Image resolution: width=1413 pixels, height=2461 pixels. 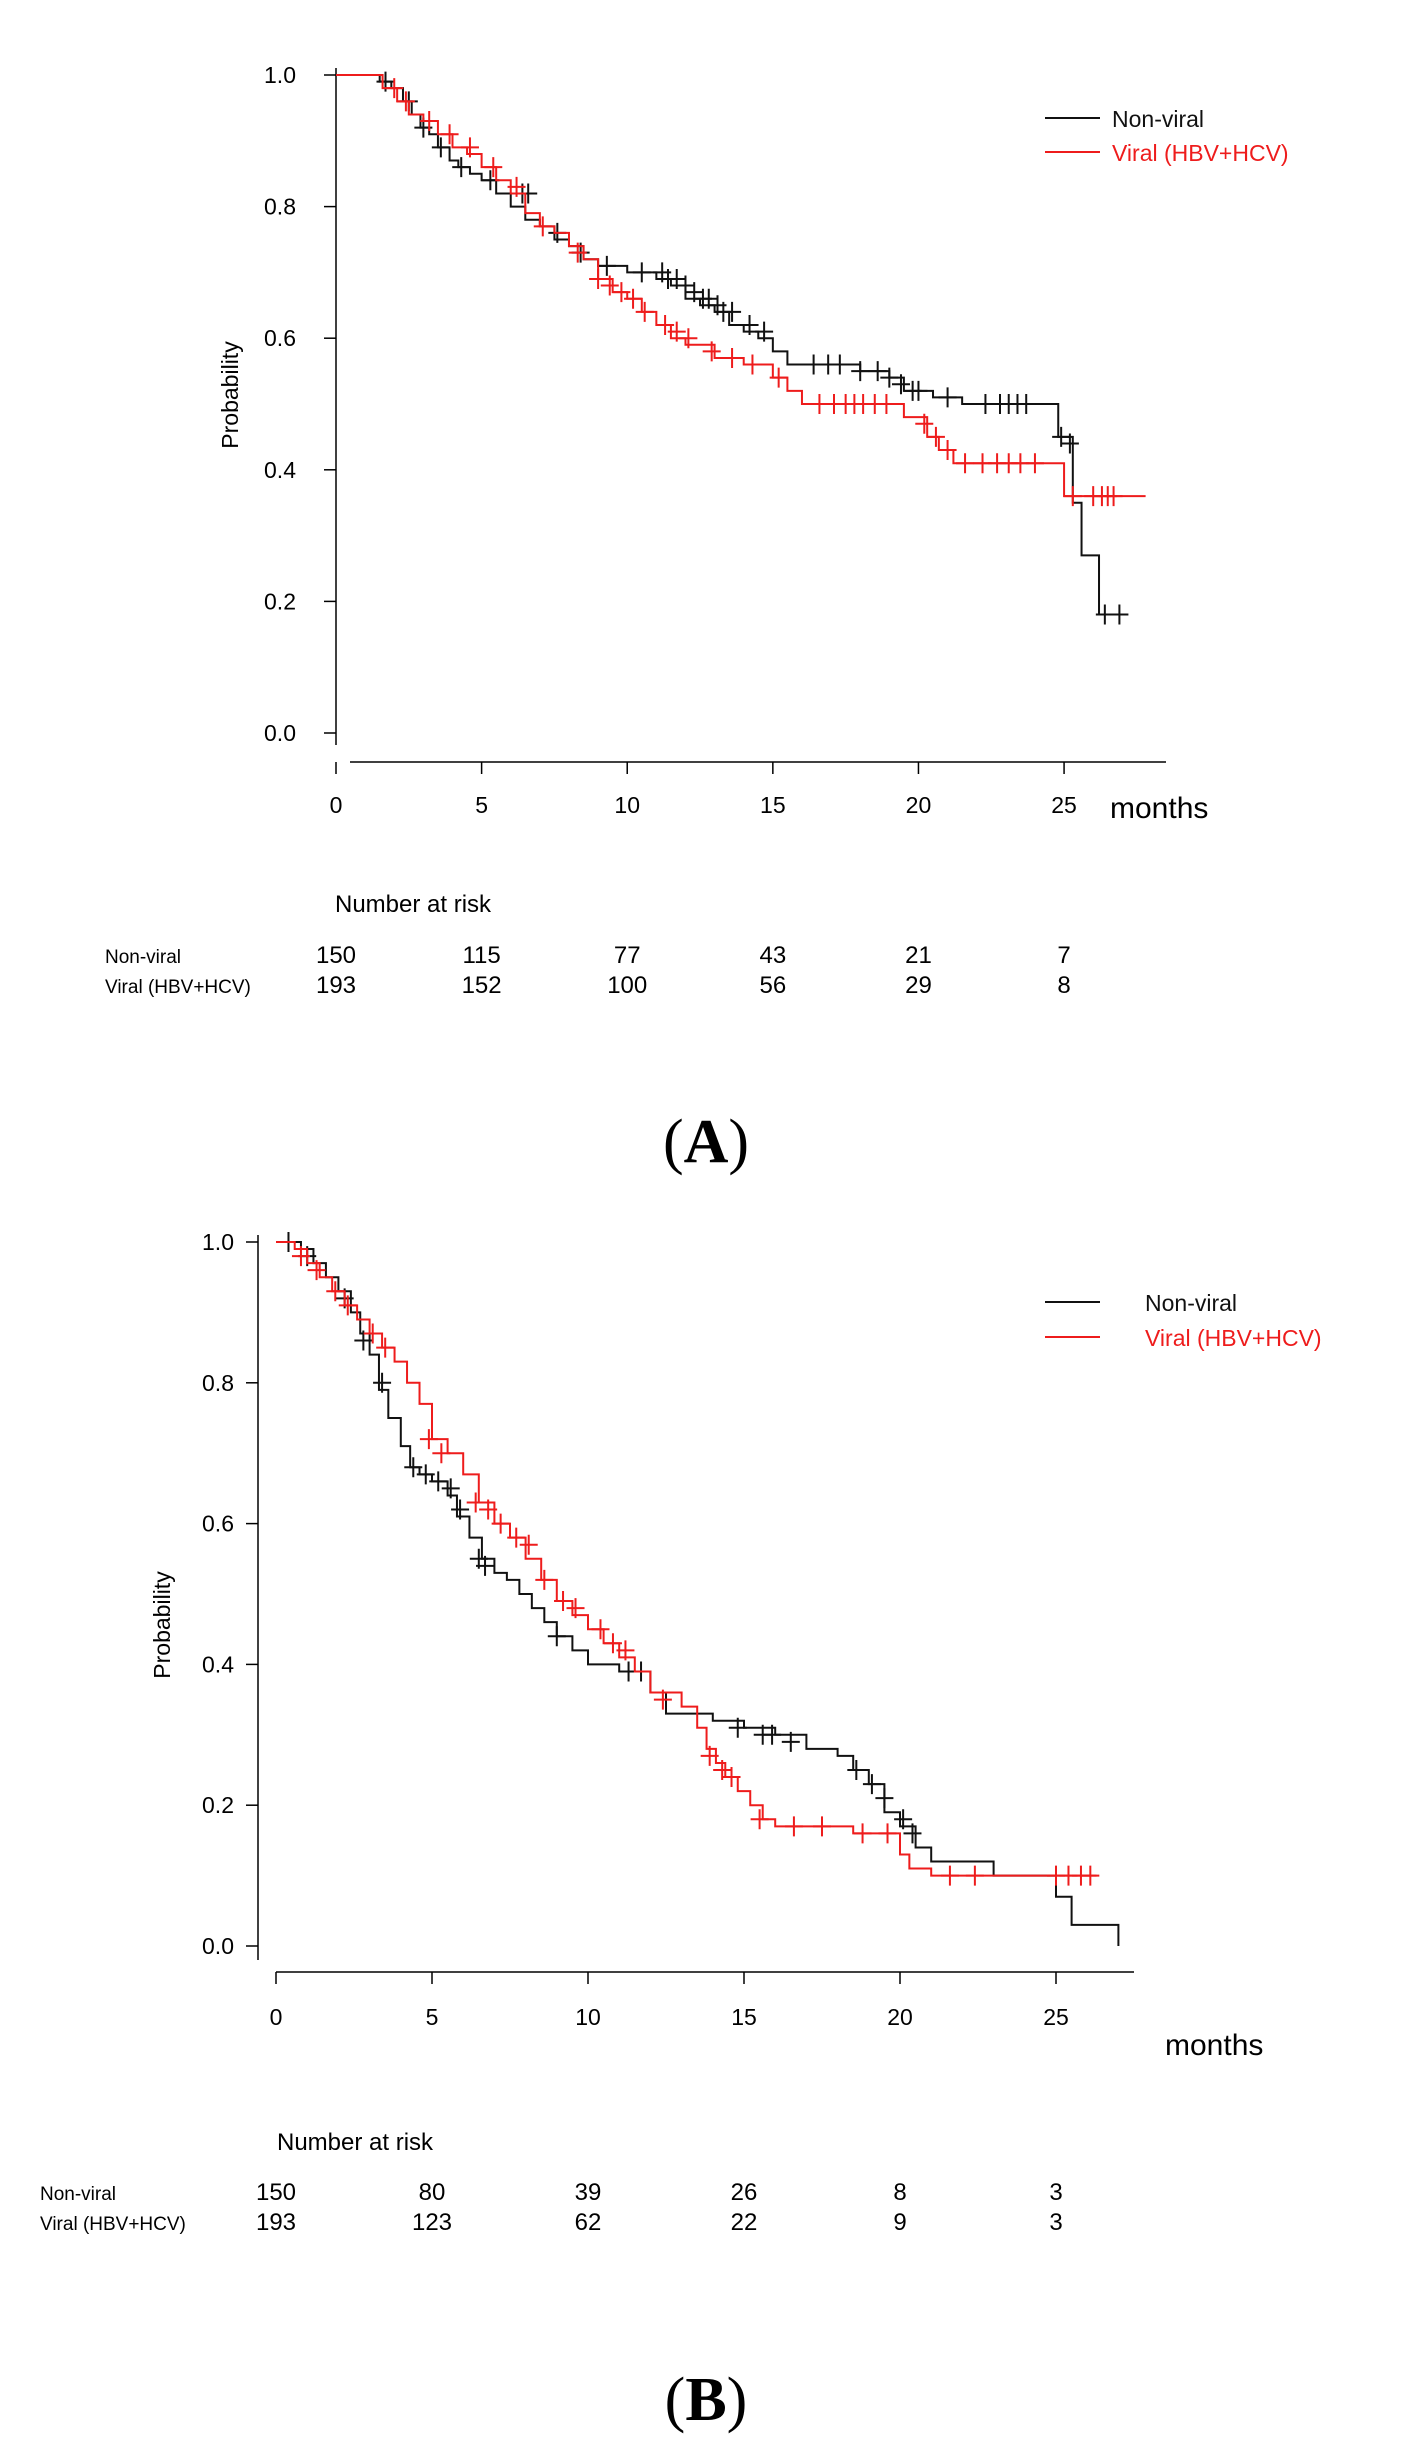 What do you see at coordinates (1159, 808) in the screenshot?
I see `x-axis-unit-a: months` at bounding box center [1159, 808].